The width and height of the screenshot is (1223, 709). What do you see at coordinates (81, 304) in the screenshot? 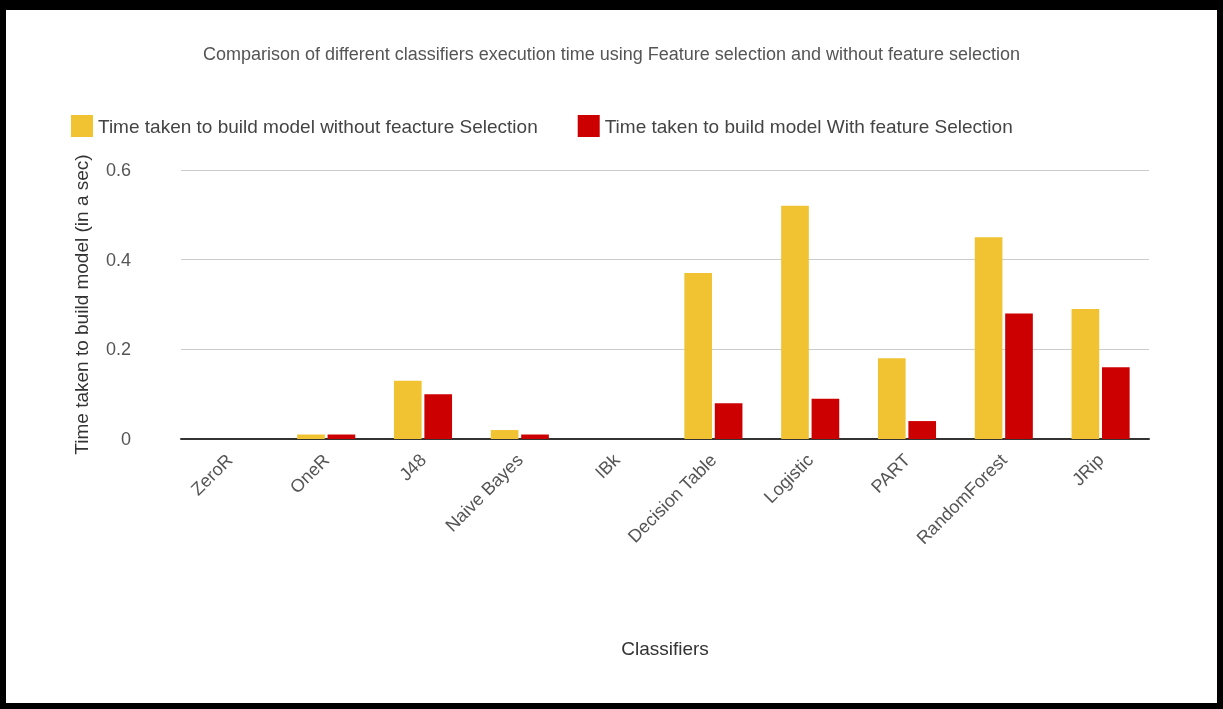
I see `y-axis-title: Time taken to build model (in a sec)` at bounding box center [81, 304].